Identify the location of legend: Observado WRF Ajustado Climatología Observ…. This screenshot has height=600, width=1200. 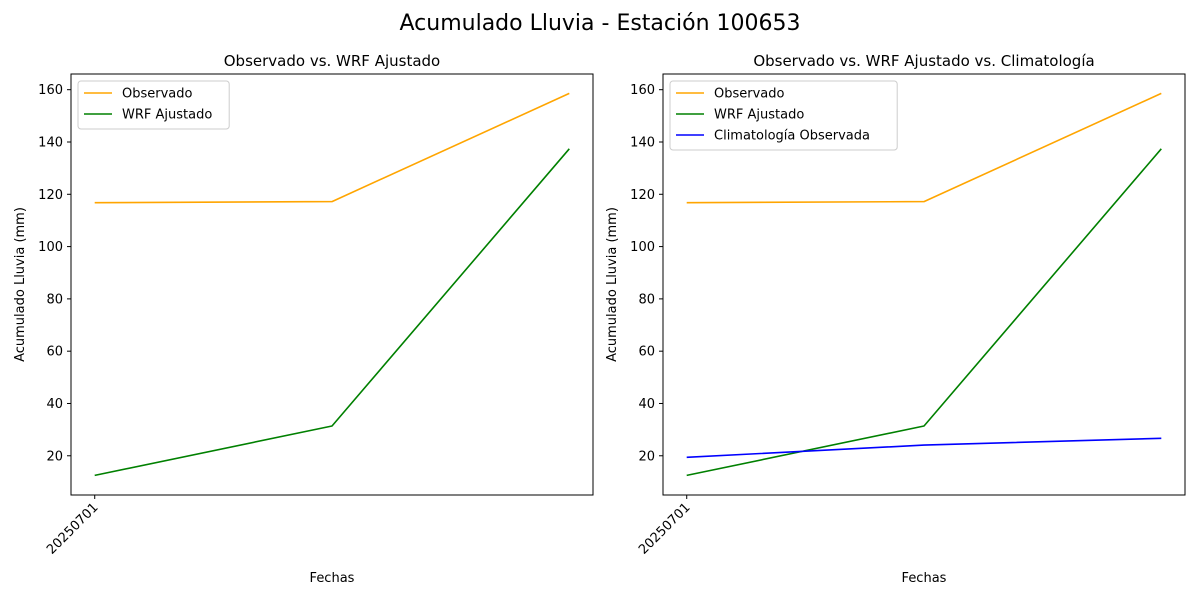
(783, 115).